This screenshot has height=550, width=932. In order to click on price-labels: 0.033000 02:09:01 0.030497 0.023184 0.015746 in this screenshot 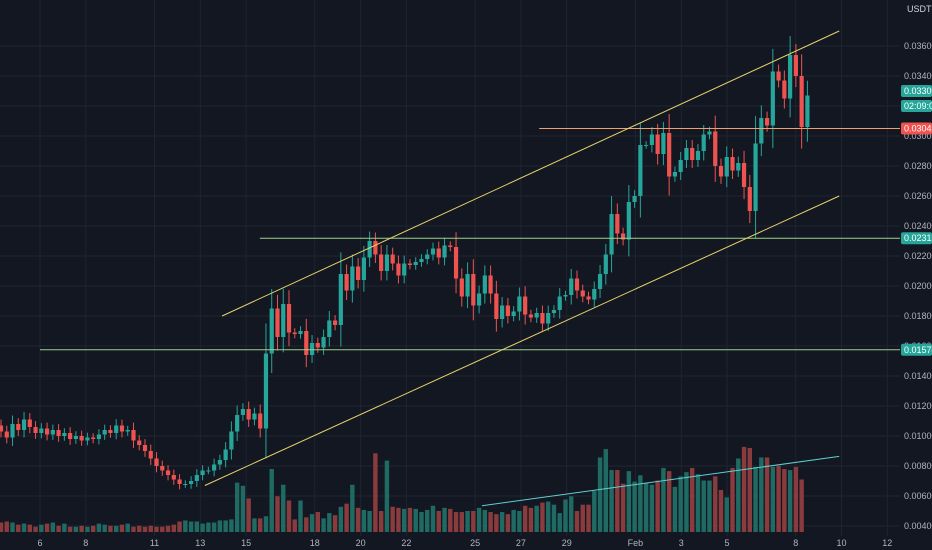, I will do `click(916, 220)`.